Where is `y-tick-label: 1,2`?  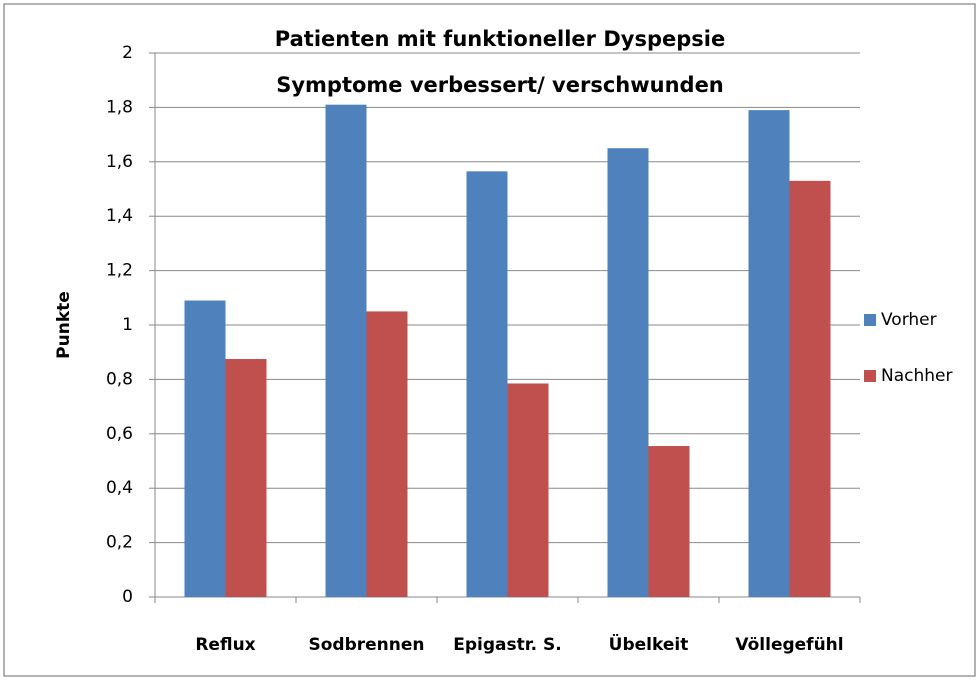 y-tick-label: 1,2 is located at coordinates (119, 271).